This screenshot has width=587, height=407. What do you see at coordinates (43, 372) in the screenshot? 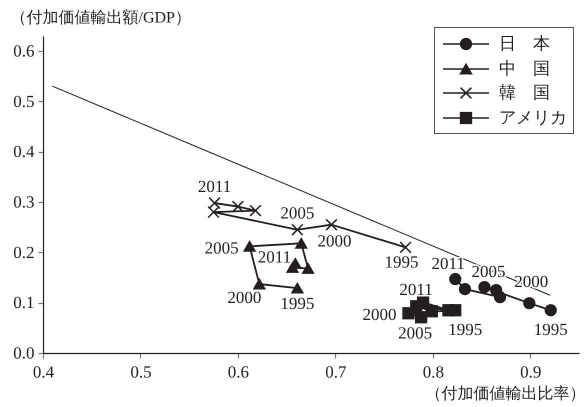
I see `x-tick-label: 0.4` at bounding box center [43, 372].